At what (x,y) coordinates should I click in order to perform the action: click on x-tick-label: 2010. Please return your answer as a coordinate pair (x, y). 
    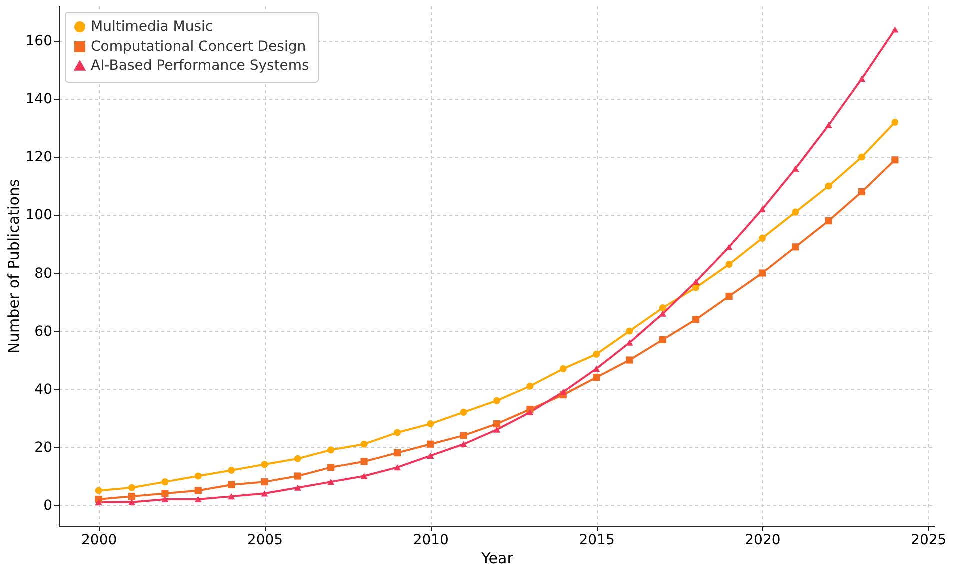
    Looking at the image, I should click on (431, 540).